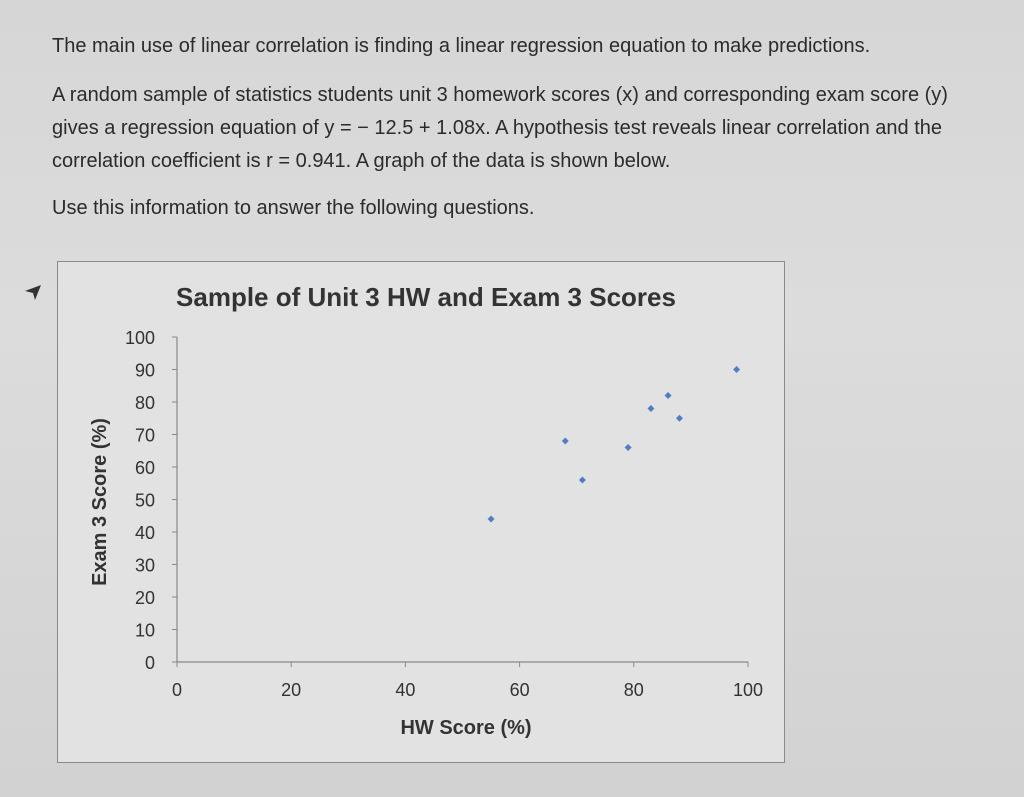 This screenshot has width=1024, height=797. What do you see at coordinates (748, 690) in the screenshot?
I see `x-tick-label: 100` at bounding box center [748, 690].